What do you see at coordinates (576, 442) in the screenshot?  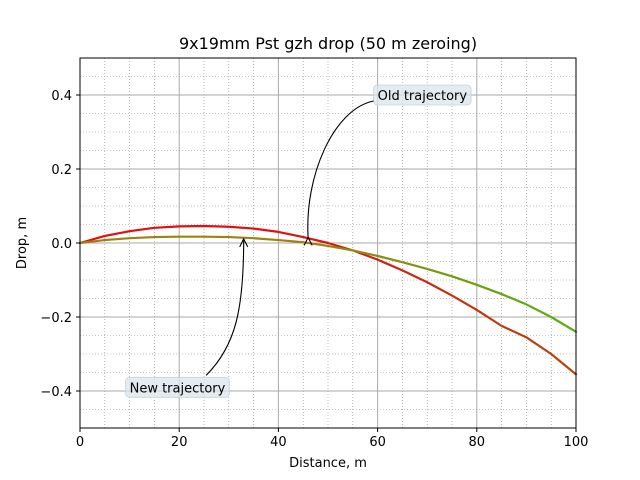 I see `x-tick-label: 100` at bounding box center [576, 442].